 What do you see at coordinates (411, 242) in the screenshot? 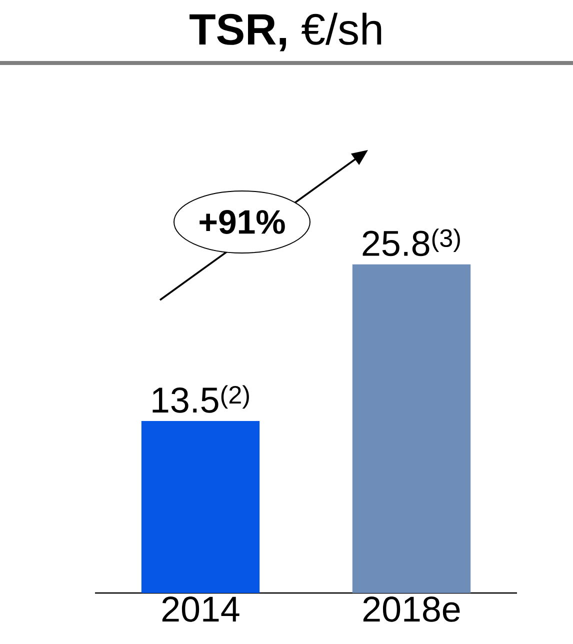
I see `data-label: 25.8$^{(3)}$` at bounding box center [411, 242].